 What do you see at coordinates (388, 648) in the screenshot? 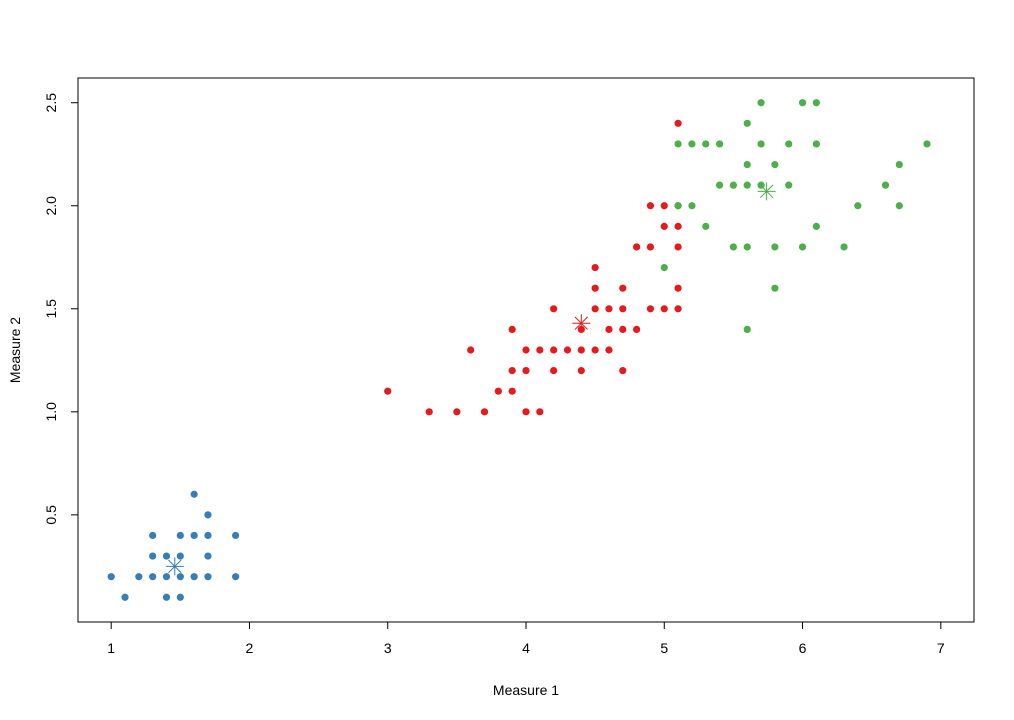
I see `x-tick-label: 3` at bounding box center [388, 648].